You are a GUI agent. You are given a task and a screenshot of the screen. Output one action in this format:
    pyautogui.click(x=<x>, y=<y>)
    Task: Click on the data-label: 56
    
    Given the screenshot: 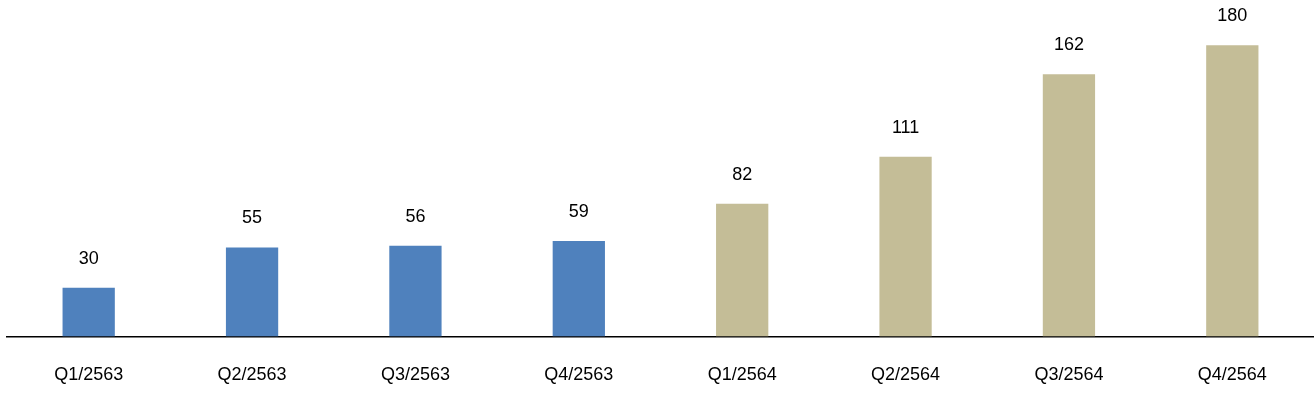 What is the action you would take?
    pyautogui.click(x=415, y=215)
    